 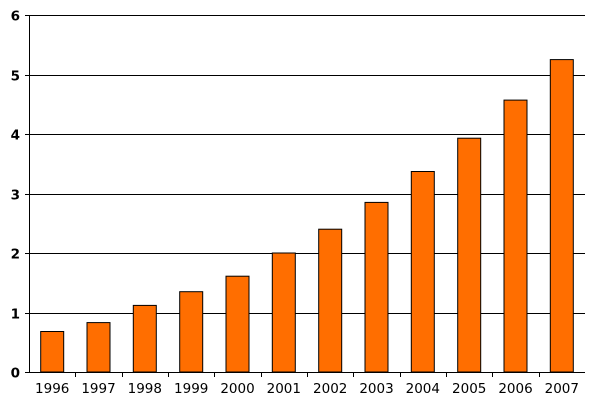 What do you see at coordinates (376, 389) in the screenshot?
I see `x-tick-label: 2003` at bounding box center [376, 389].